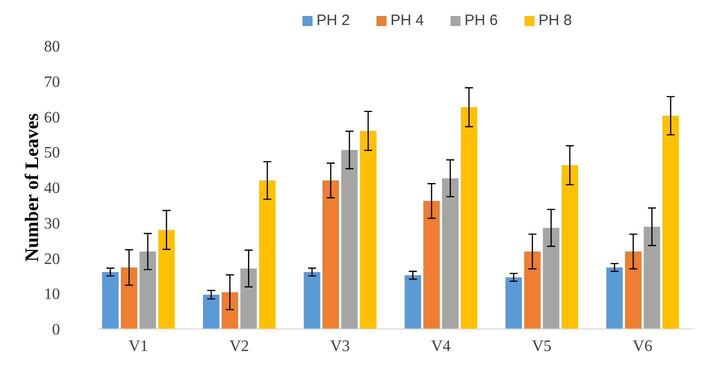 This screenshot has width=725, height=366. Describe the element at coordinates (239, 346) in the screenshot. I see `x-tick-label: V2` at that location.